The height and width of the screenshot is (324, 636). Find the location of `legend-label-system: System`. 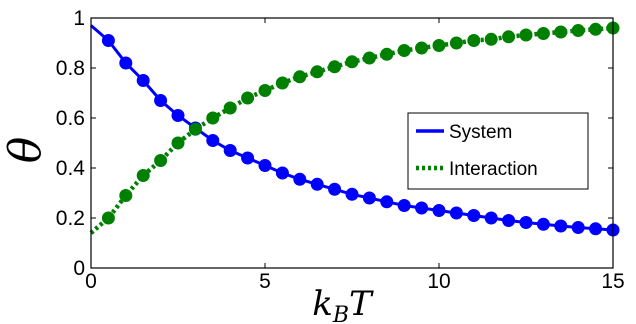

legend-label-system: System is located at coordinates (480, 132).